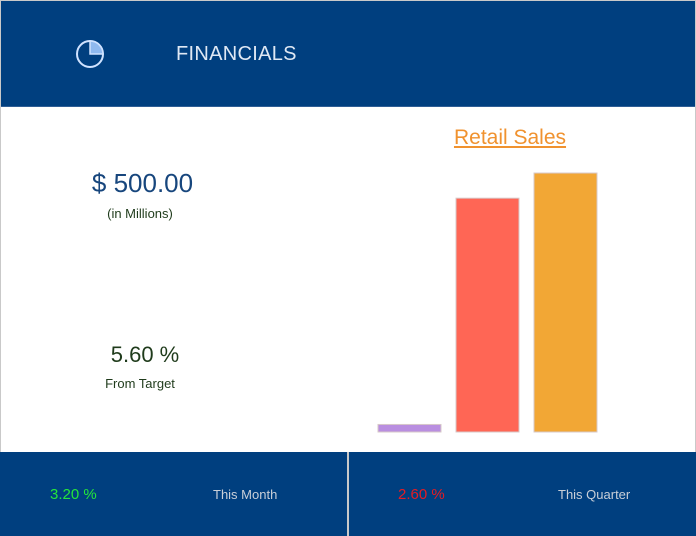 The width and height of the screenshot is (696, 536). Describe the element at coordinates (522, 494) in the screenshot. I see `footer-quarter-panel: 2.60 % This Quarter` at that location.